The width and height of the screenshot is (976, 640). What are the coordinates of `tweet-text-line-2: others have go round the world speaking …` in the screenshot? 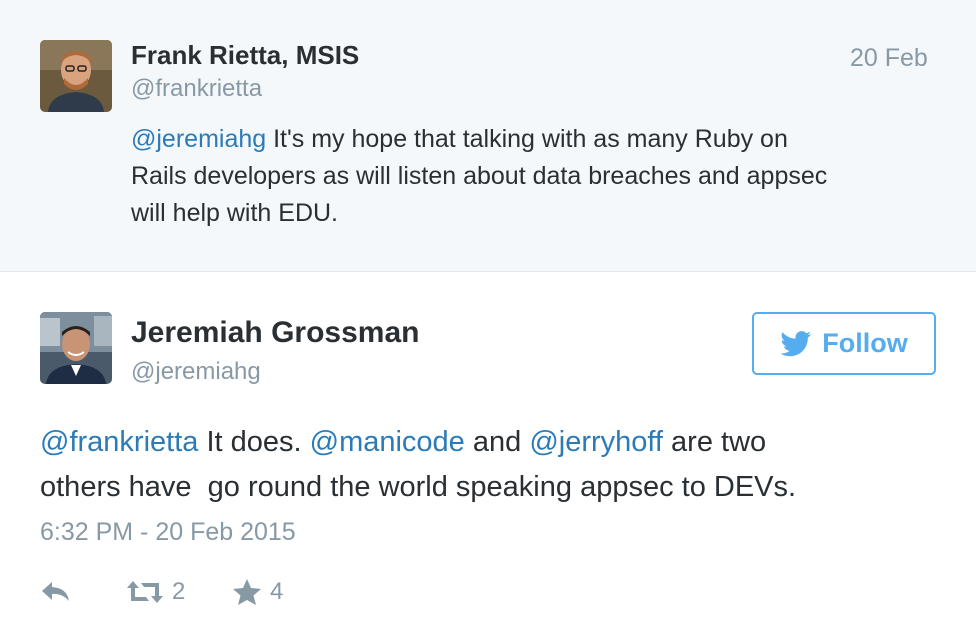 It's located at (418, 487).